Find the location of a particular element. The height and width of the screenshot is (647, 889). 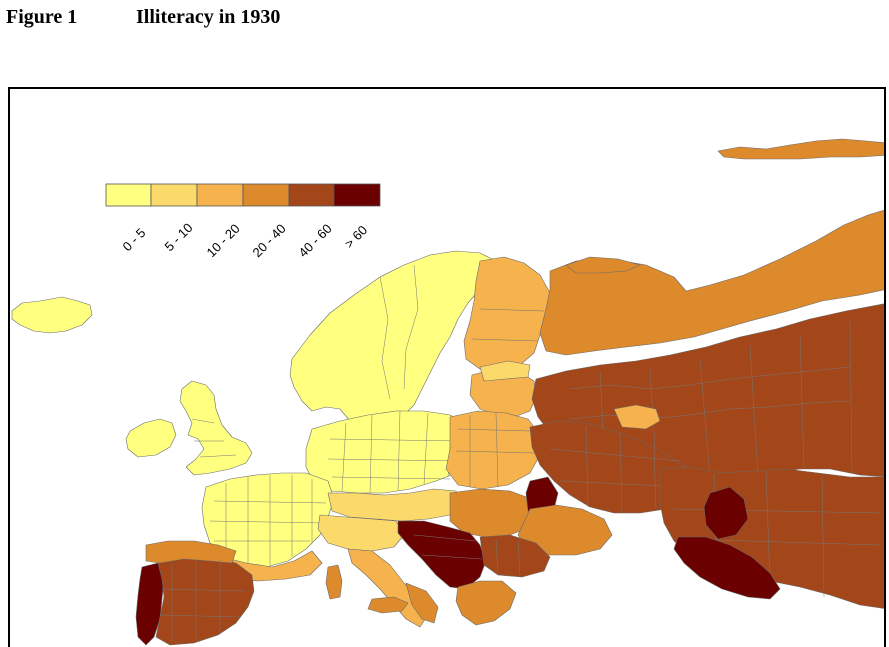

legend-label-5-10: 5 - 10 is located at coordinates (179, 237).